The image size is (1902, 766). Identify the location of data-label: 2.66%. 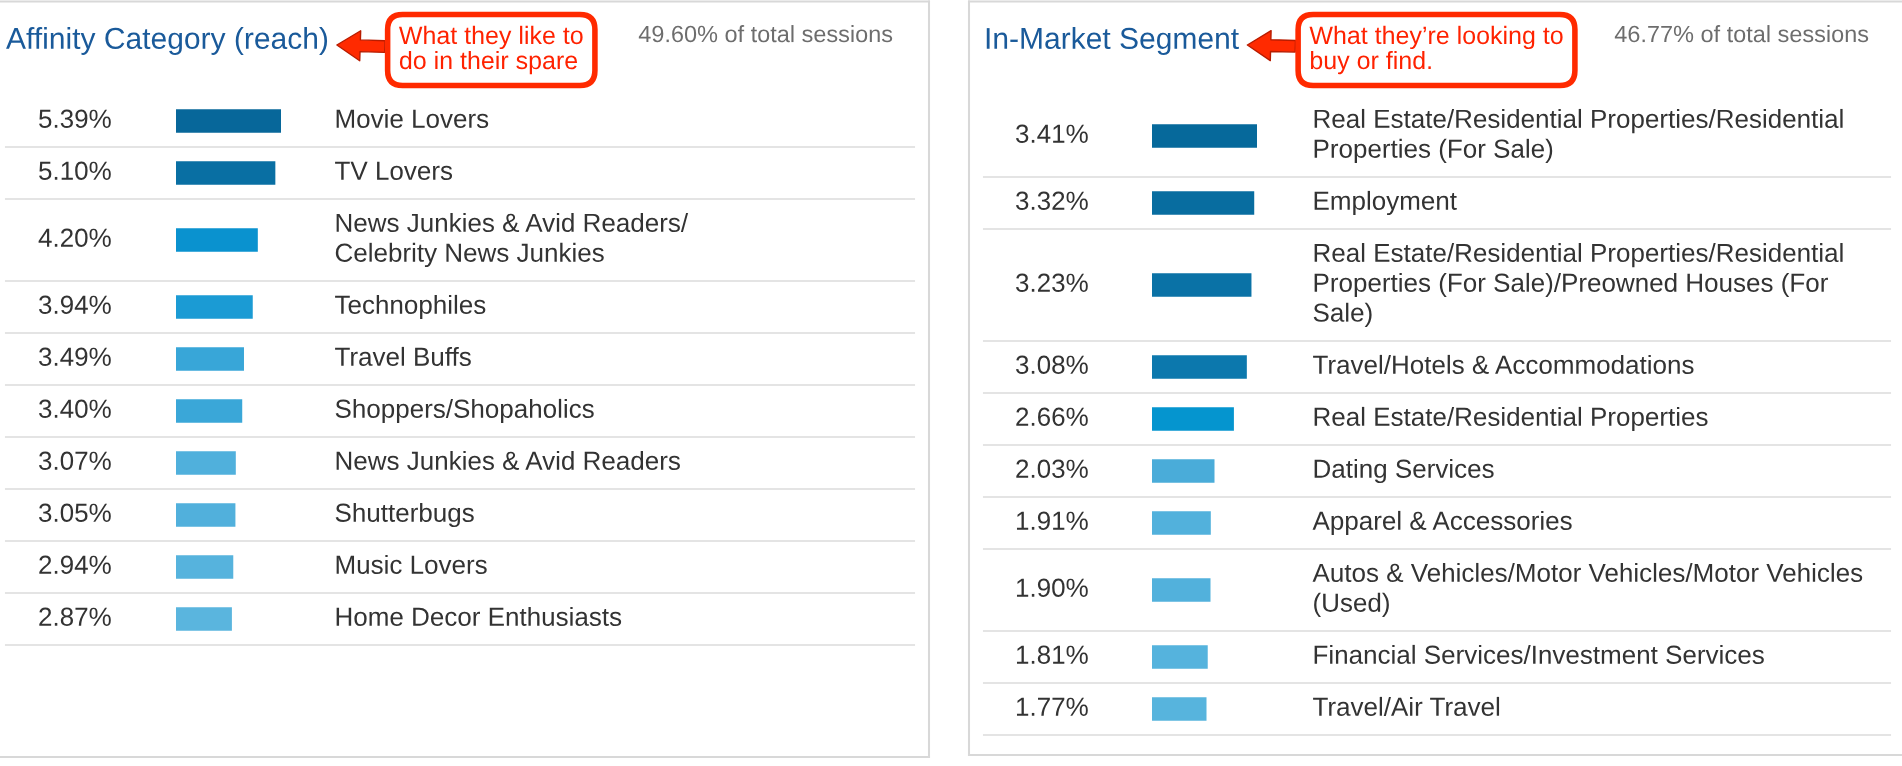
(1052, 416).